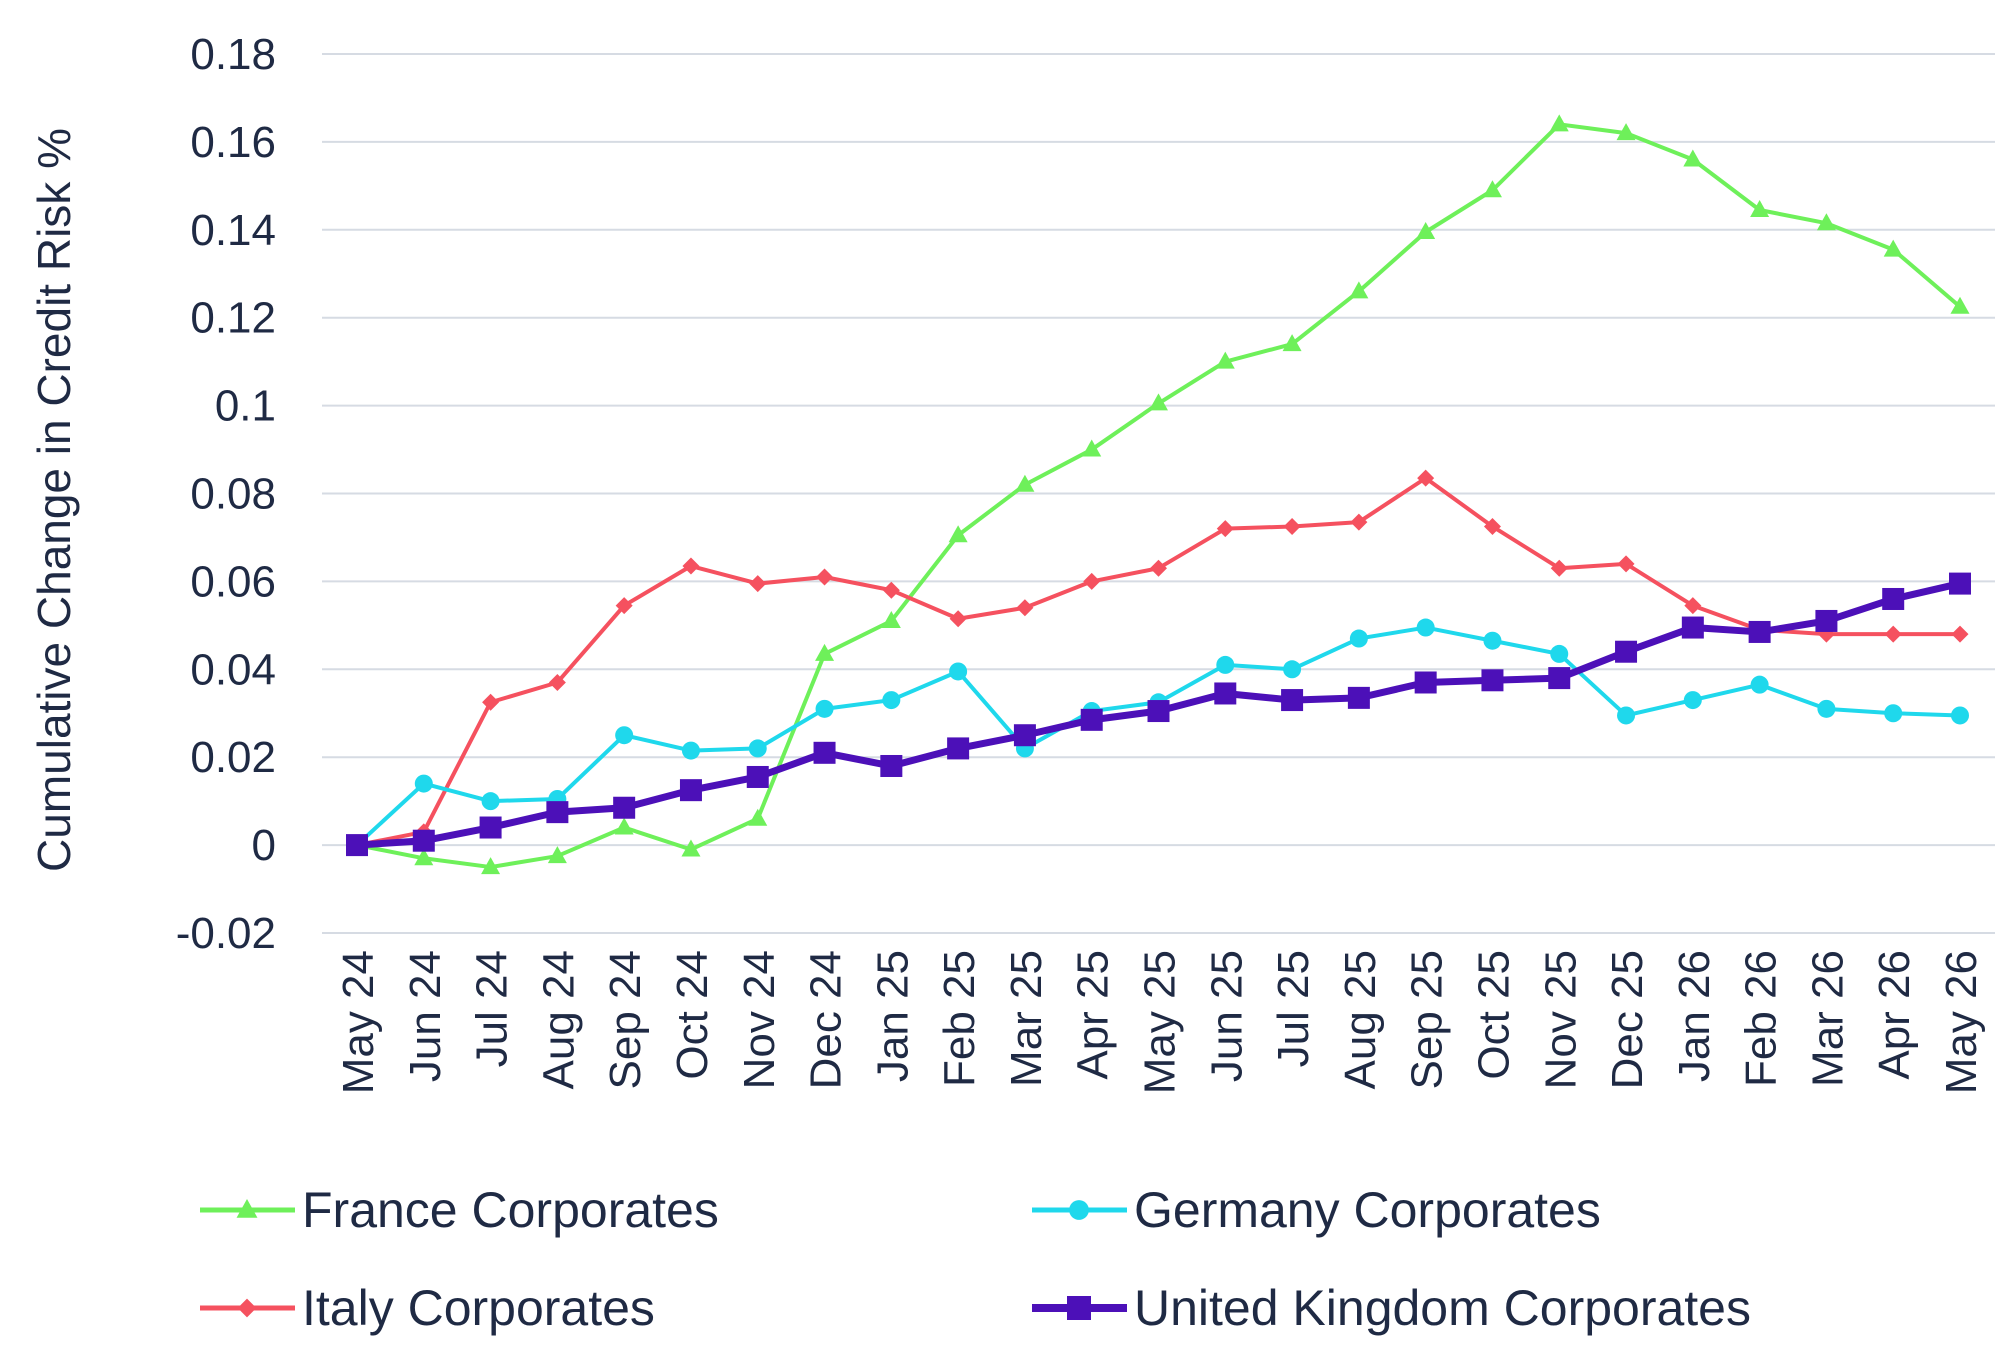  I want to click on x-tick-label: Aug 24, so click(558, 1019).